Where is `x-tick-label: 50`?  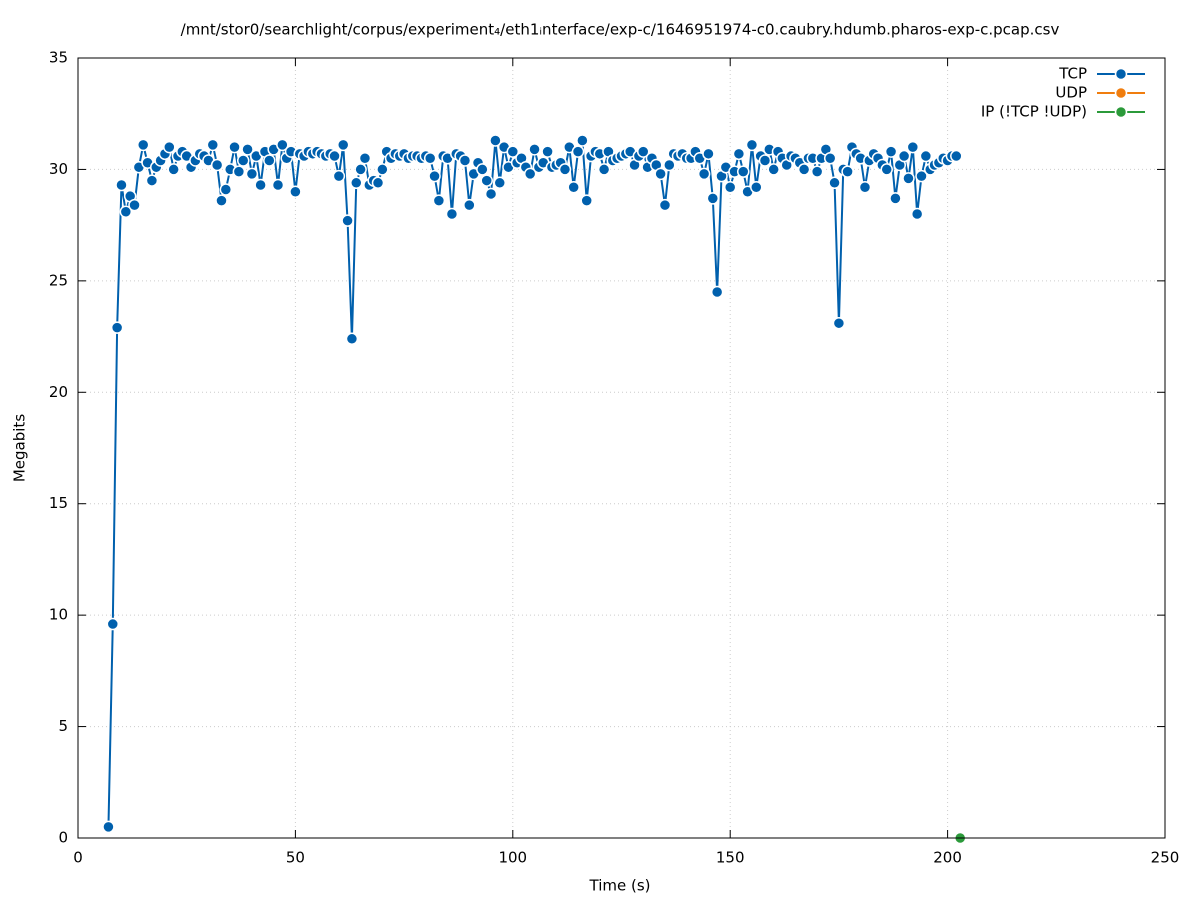
x-tick-label: 50 is located at coordinates (295, 858).